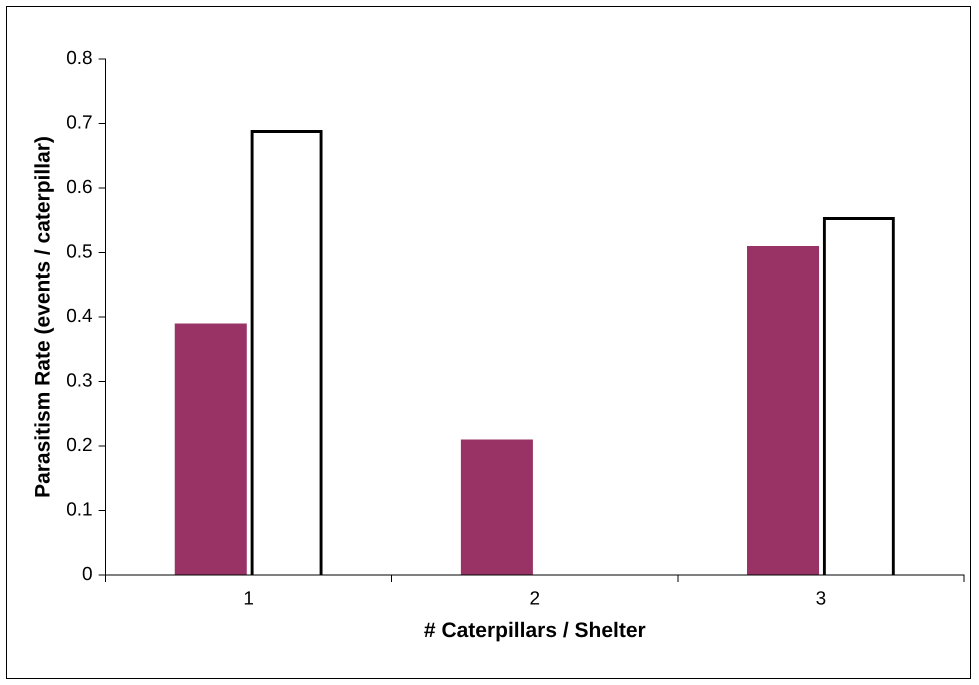 This screenshot has height=685, width=979. Describe the element at coordinates (79, 252) in the screenshot. I see `y-tick-label: 0.5` at that location.